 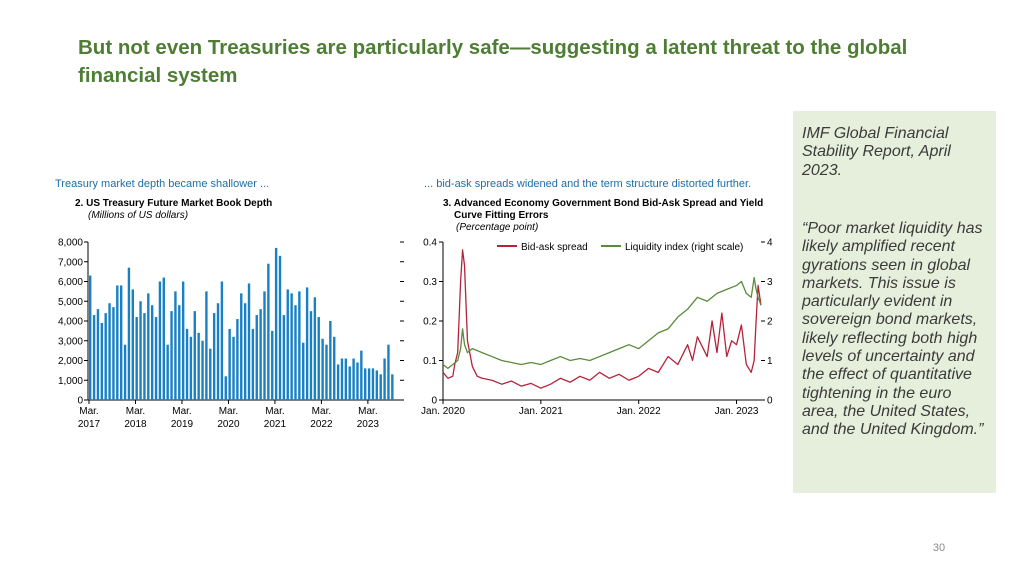 I want to click on line-y2-tick-label: 3, so click(x=770, y=282).